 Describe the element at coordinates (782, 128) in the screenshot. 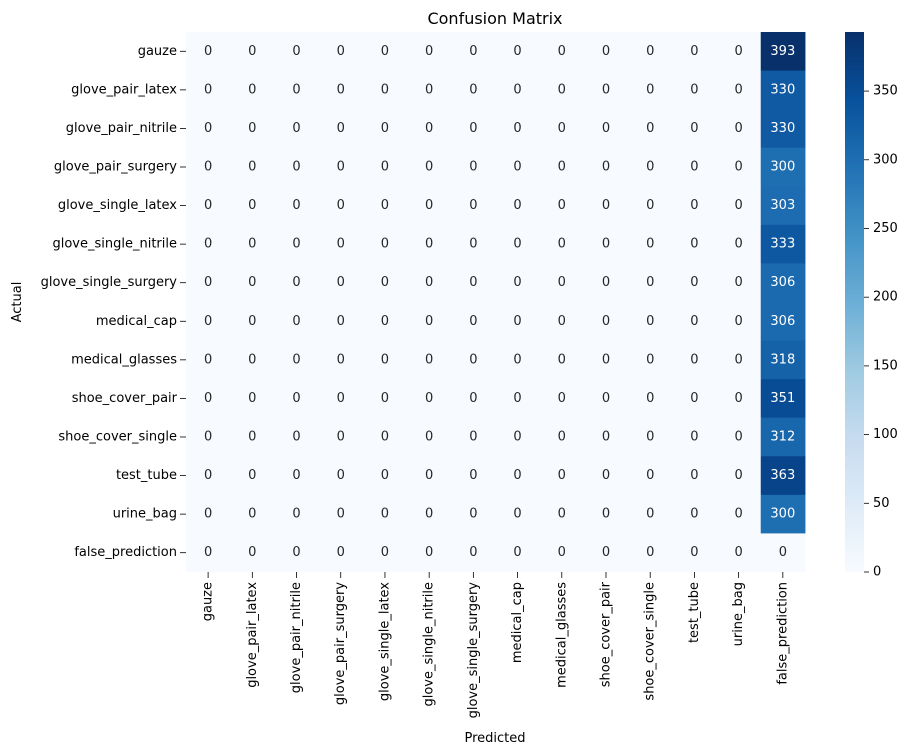

I see `cell-value-label: 330` at that location.